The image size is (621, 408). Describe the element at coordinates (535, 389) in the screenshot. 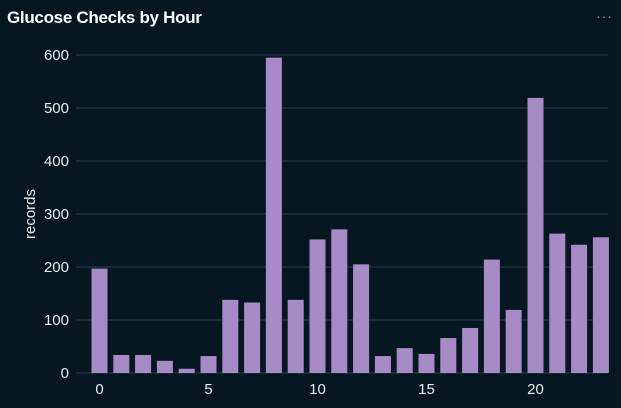

I see `x-tick-label: 20` at that location.